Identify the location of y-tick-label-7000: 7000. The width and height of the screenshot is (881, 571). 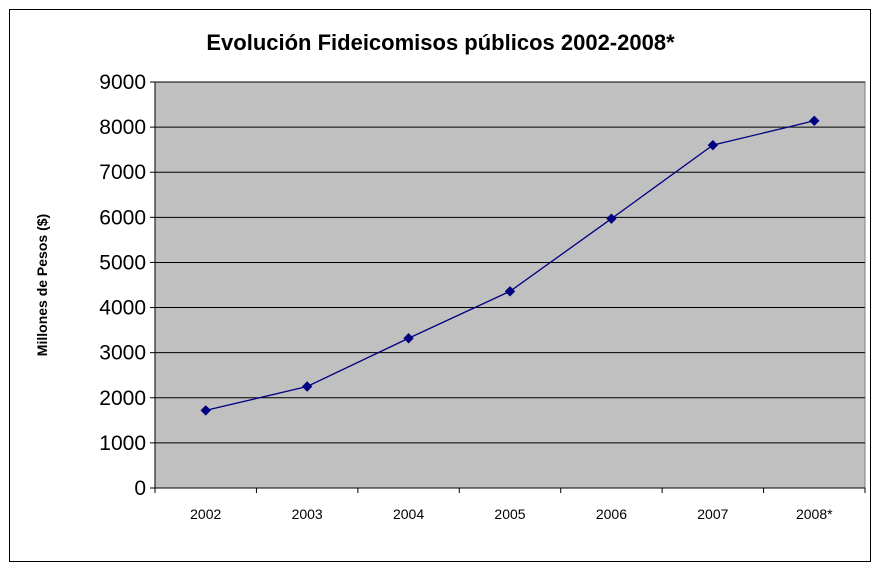
(122, 172).